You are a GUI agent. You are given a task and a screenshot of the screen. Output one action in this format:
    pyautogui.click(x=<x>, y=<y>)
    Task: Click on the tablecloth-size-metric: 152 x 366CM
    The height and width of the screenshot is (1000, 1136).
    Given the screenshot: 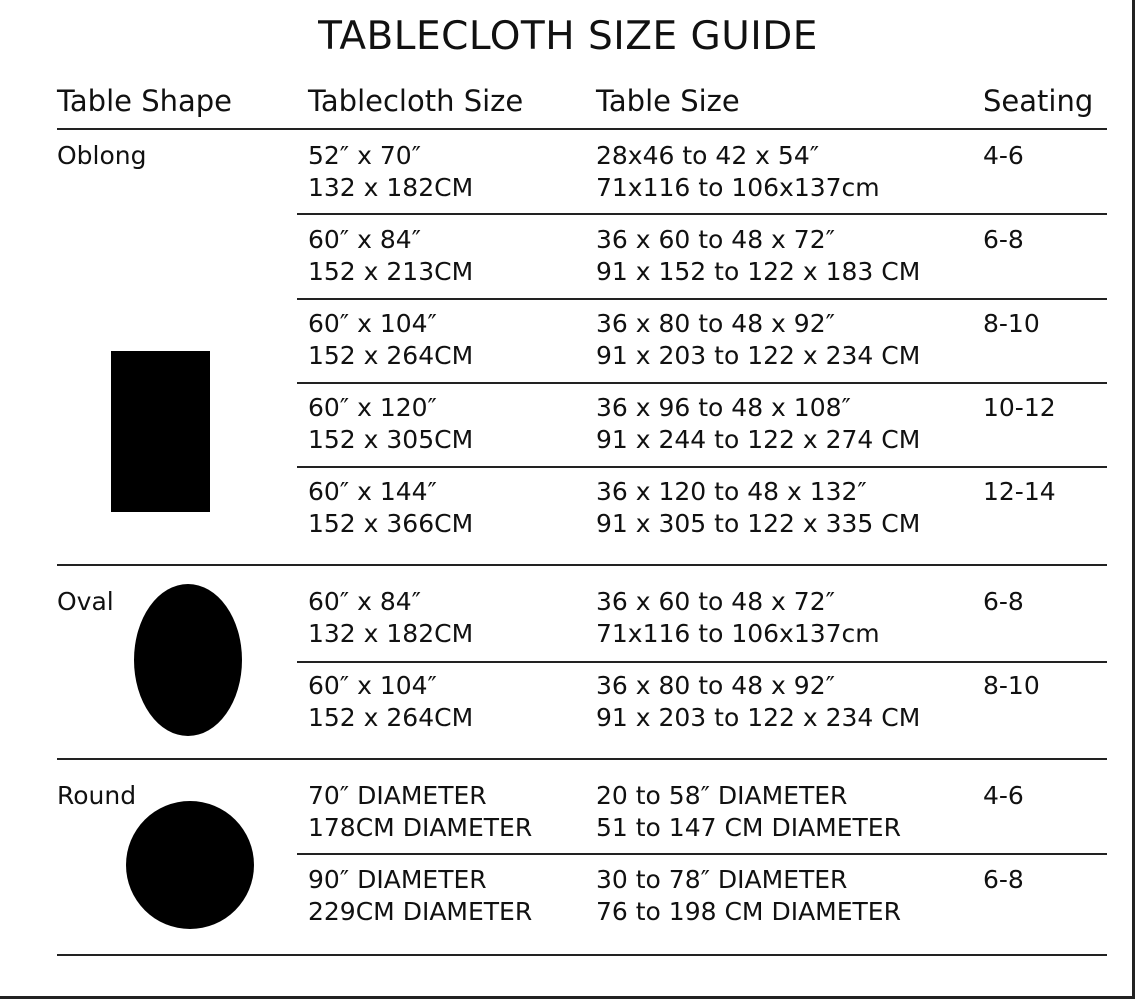 What is the action you would take?
    pyautogui.click(x=391, y=523)
    